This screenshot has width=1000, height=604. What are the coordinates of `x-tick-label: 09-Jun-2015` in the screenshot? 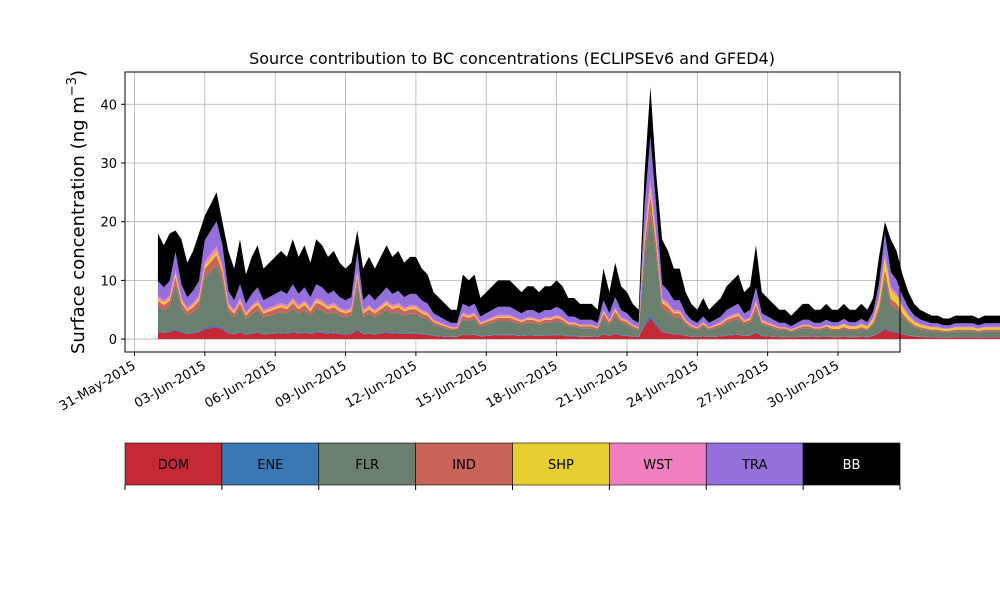 It's located at (311, 384).